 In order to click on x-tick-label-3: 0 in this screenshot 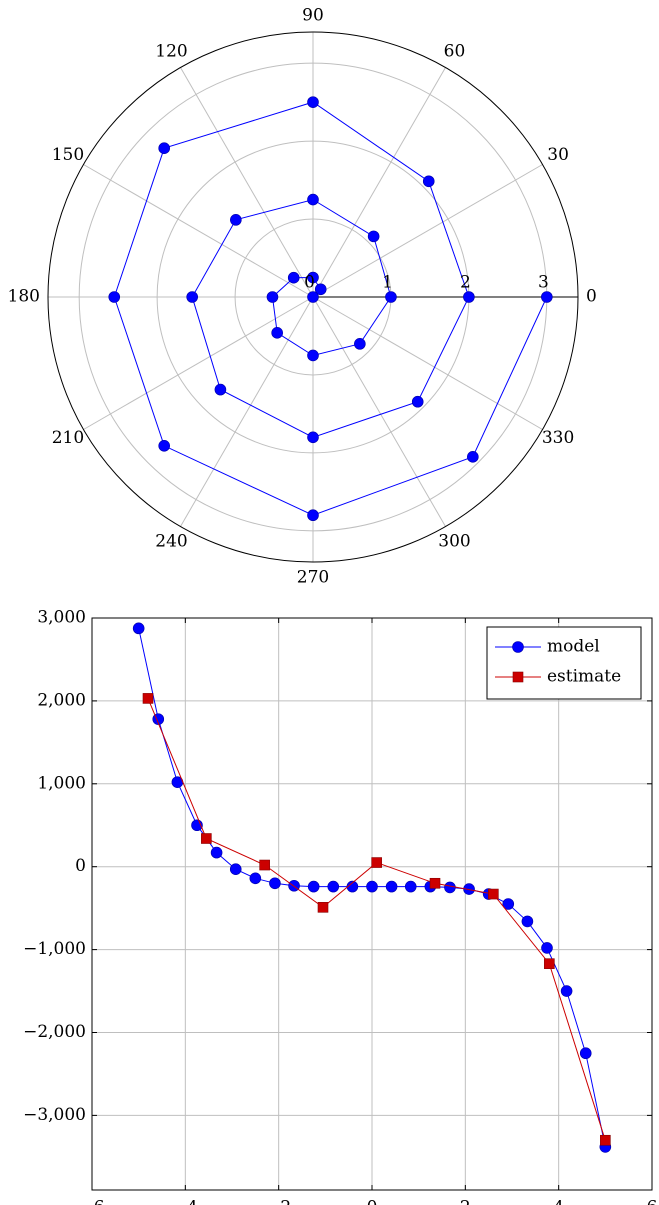, I will do `click(372, 1201)`.